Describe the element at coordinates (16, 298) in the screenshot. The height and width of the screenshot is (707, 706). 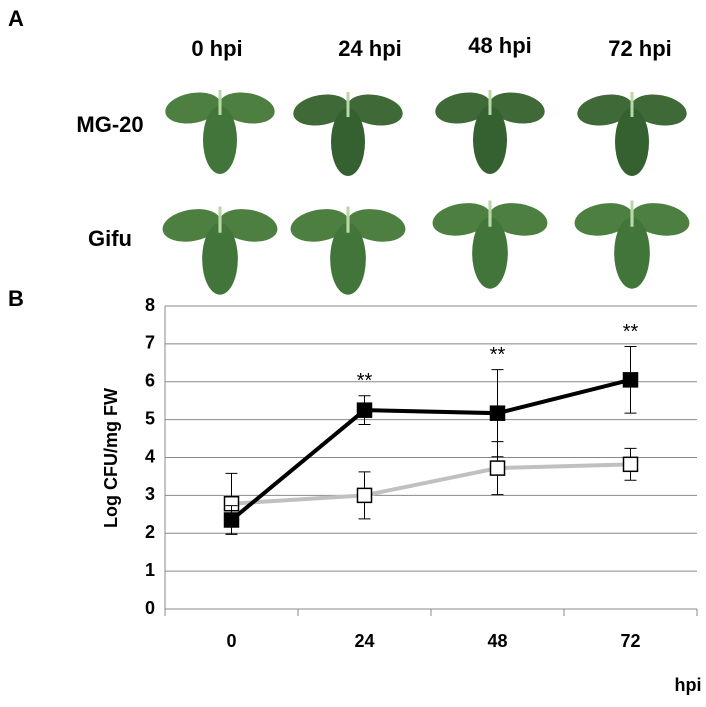
I see `panel-label: B` at that location.